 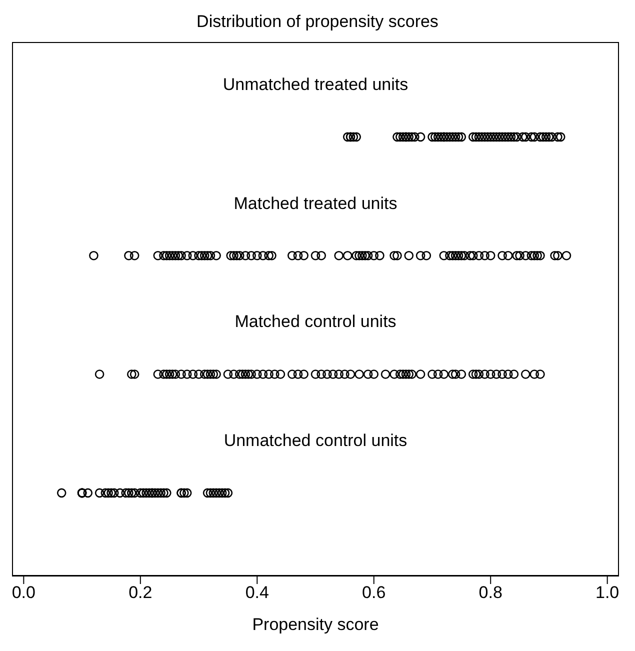 I want to click on x-axis-title: Propensity score, so click(x=315, y=624).